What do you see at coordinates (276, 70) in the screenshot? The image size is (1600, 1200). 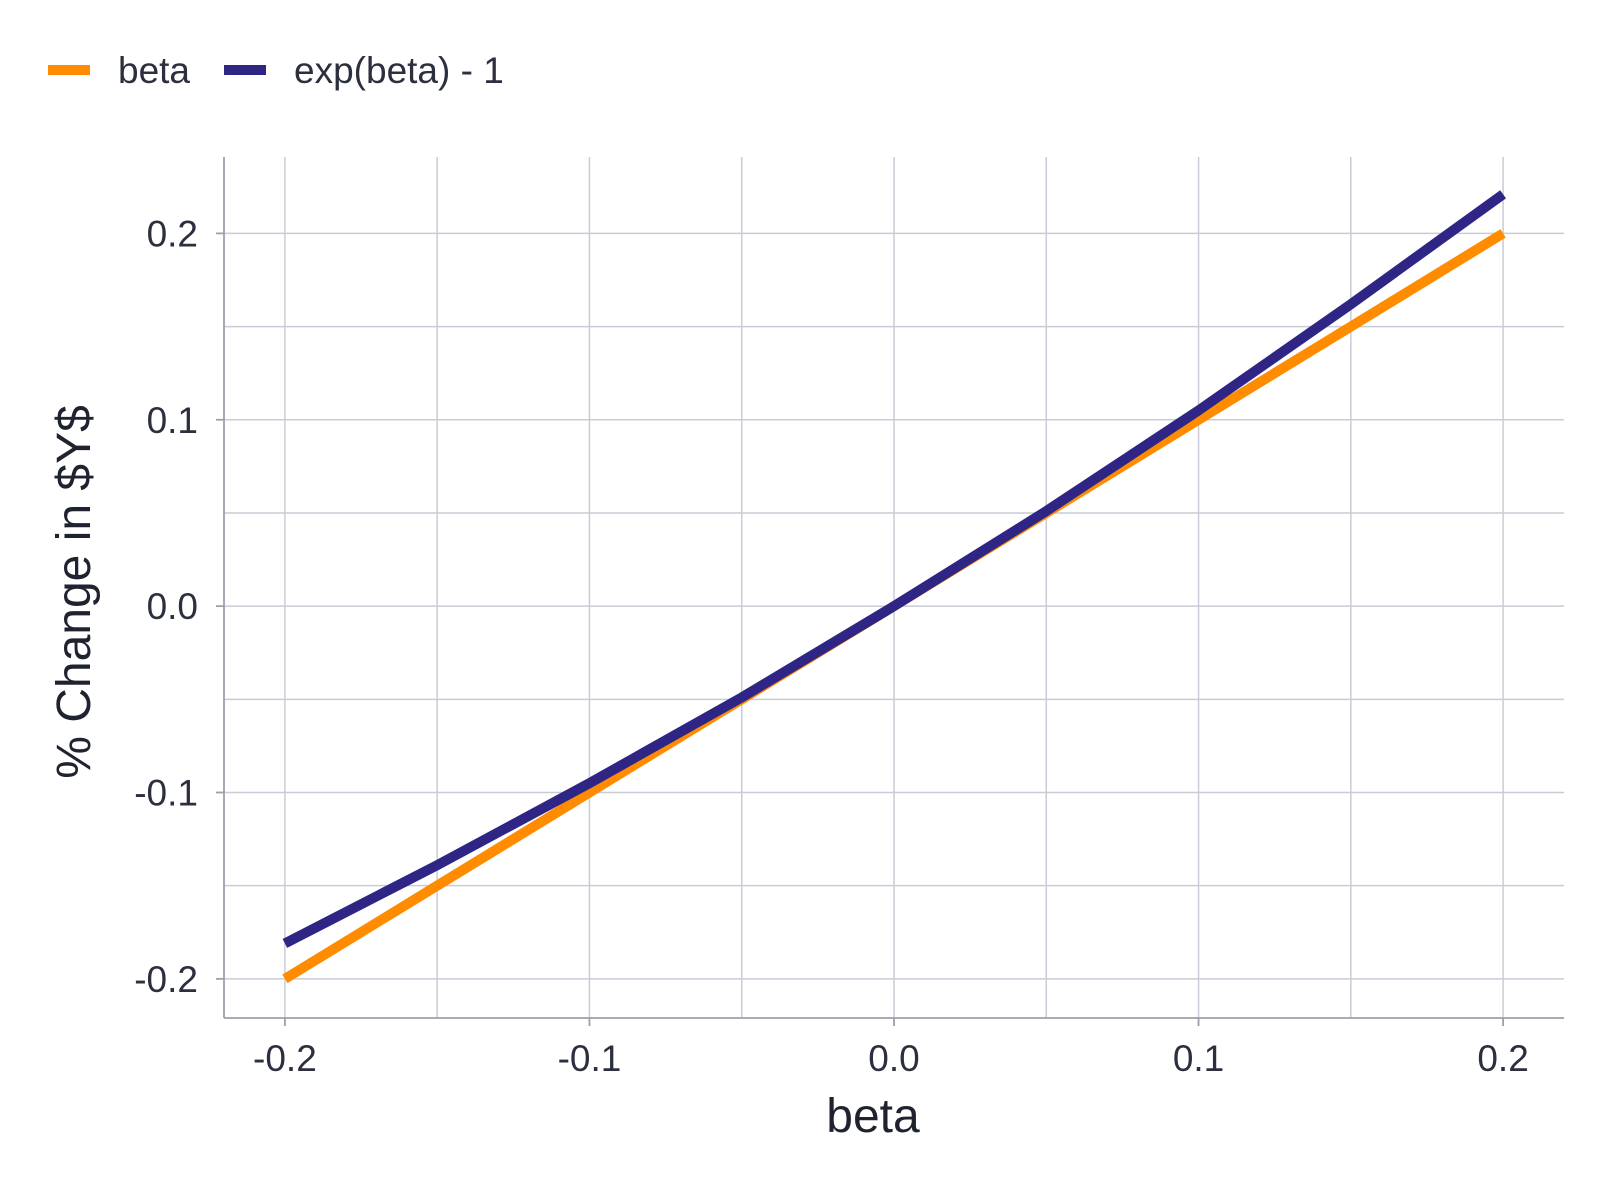 I see `legend: beta exp(beta) - 1` at bounding box center [276, 70].